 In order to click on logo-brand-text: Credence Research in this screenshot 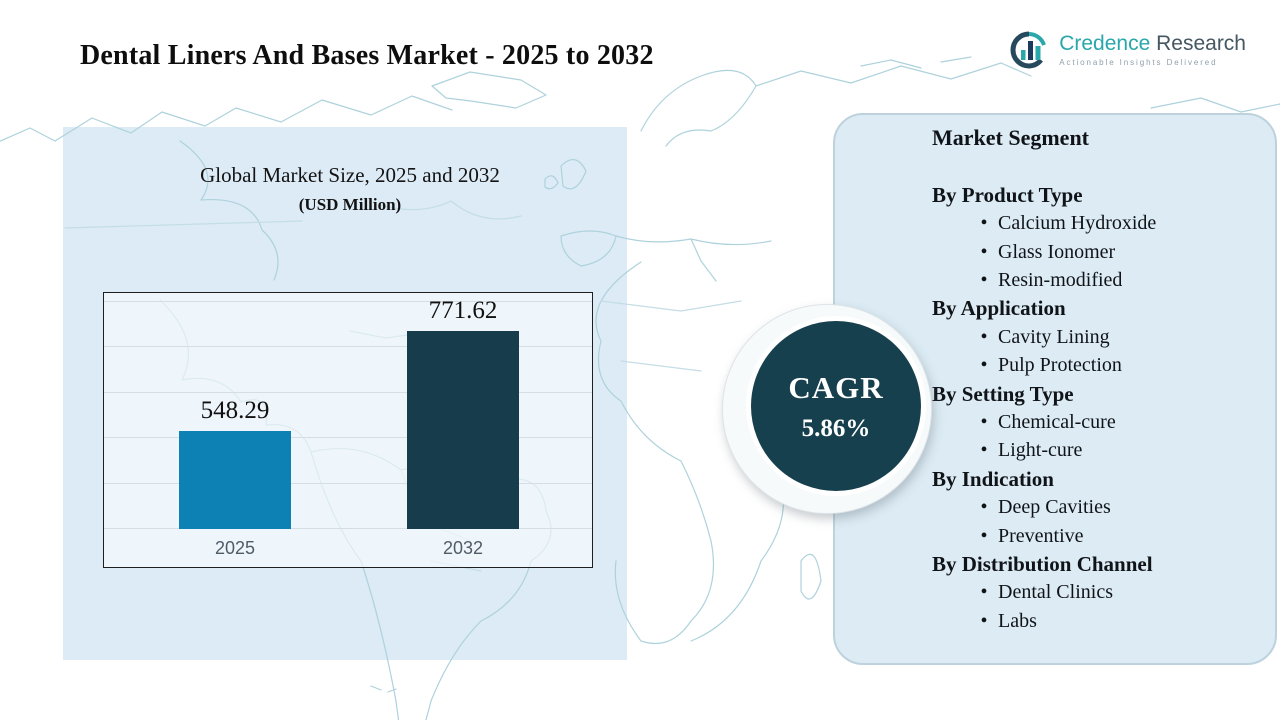, I will do `click(1152, 44)`.